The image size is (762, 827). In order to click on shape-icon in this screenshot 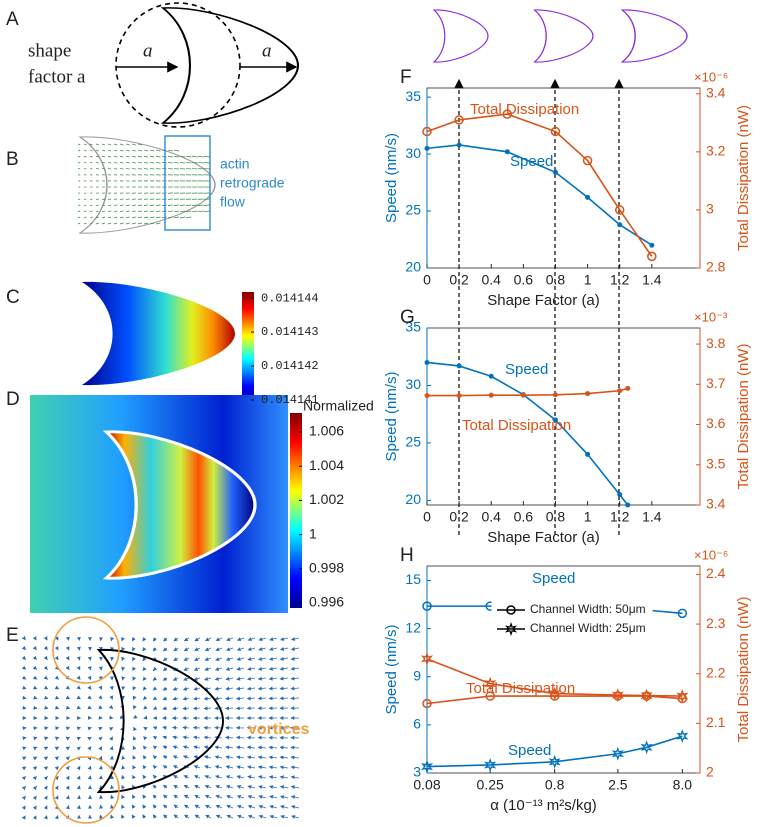, I will do `click(654, 36)`.